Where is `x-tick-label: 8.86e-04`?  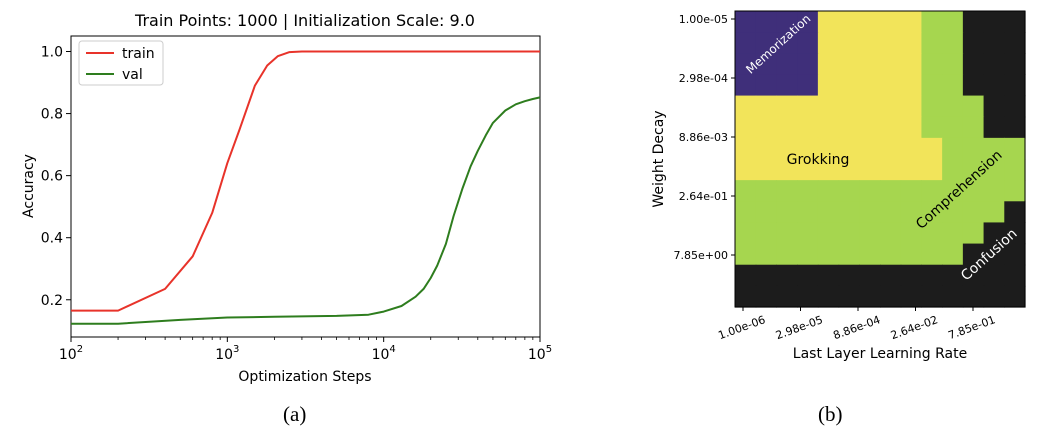
x-tick-label: 8.86e-04 is located at coordinates (856, 327).